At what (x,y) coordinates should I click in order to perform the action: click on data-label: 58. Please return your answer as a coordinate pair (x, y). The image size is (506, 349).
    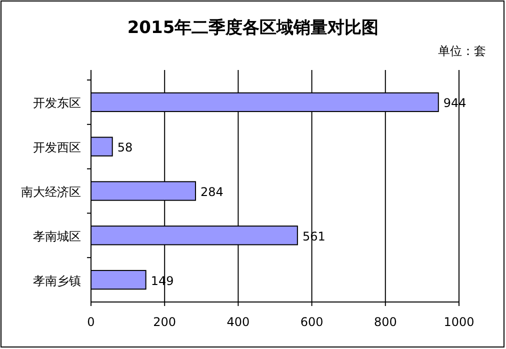
    Looking at the image, I should click on (125, 147).